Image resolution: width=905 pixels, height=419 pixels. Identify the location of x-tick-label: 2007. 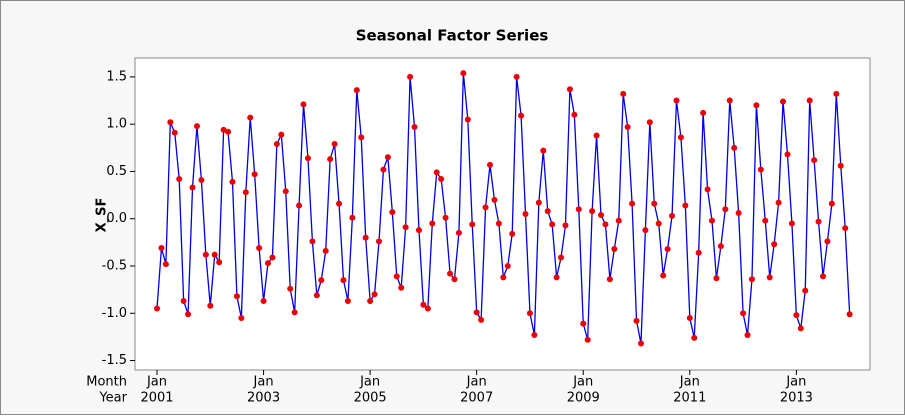
(476, 398).